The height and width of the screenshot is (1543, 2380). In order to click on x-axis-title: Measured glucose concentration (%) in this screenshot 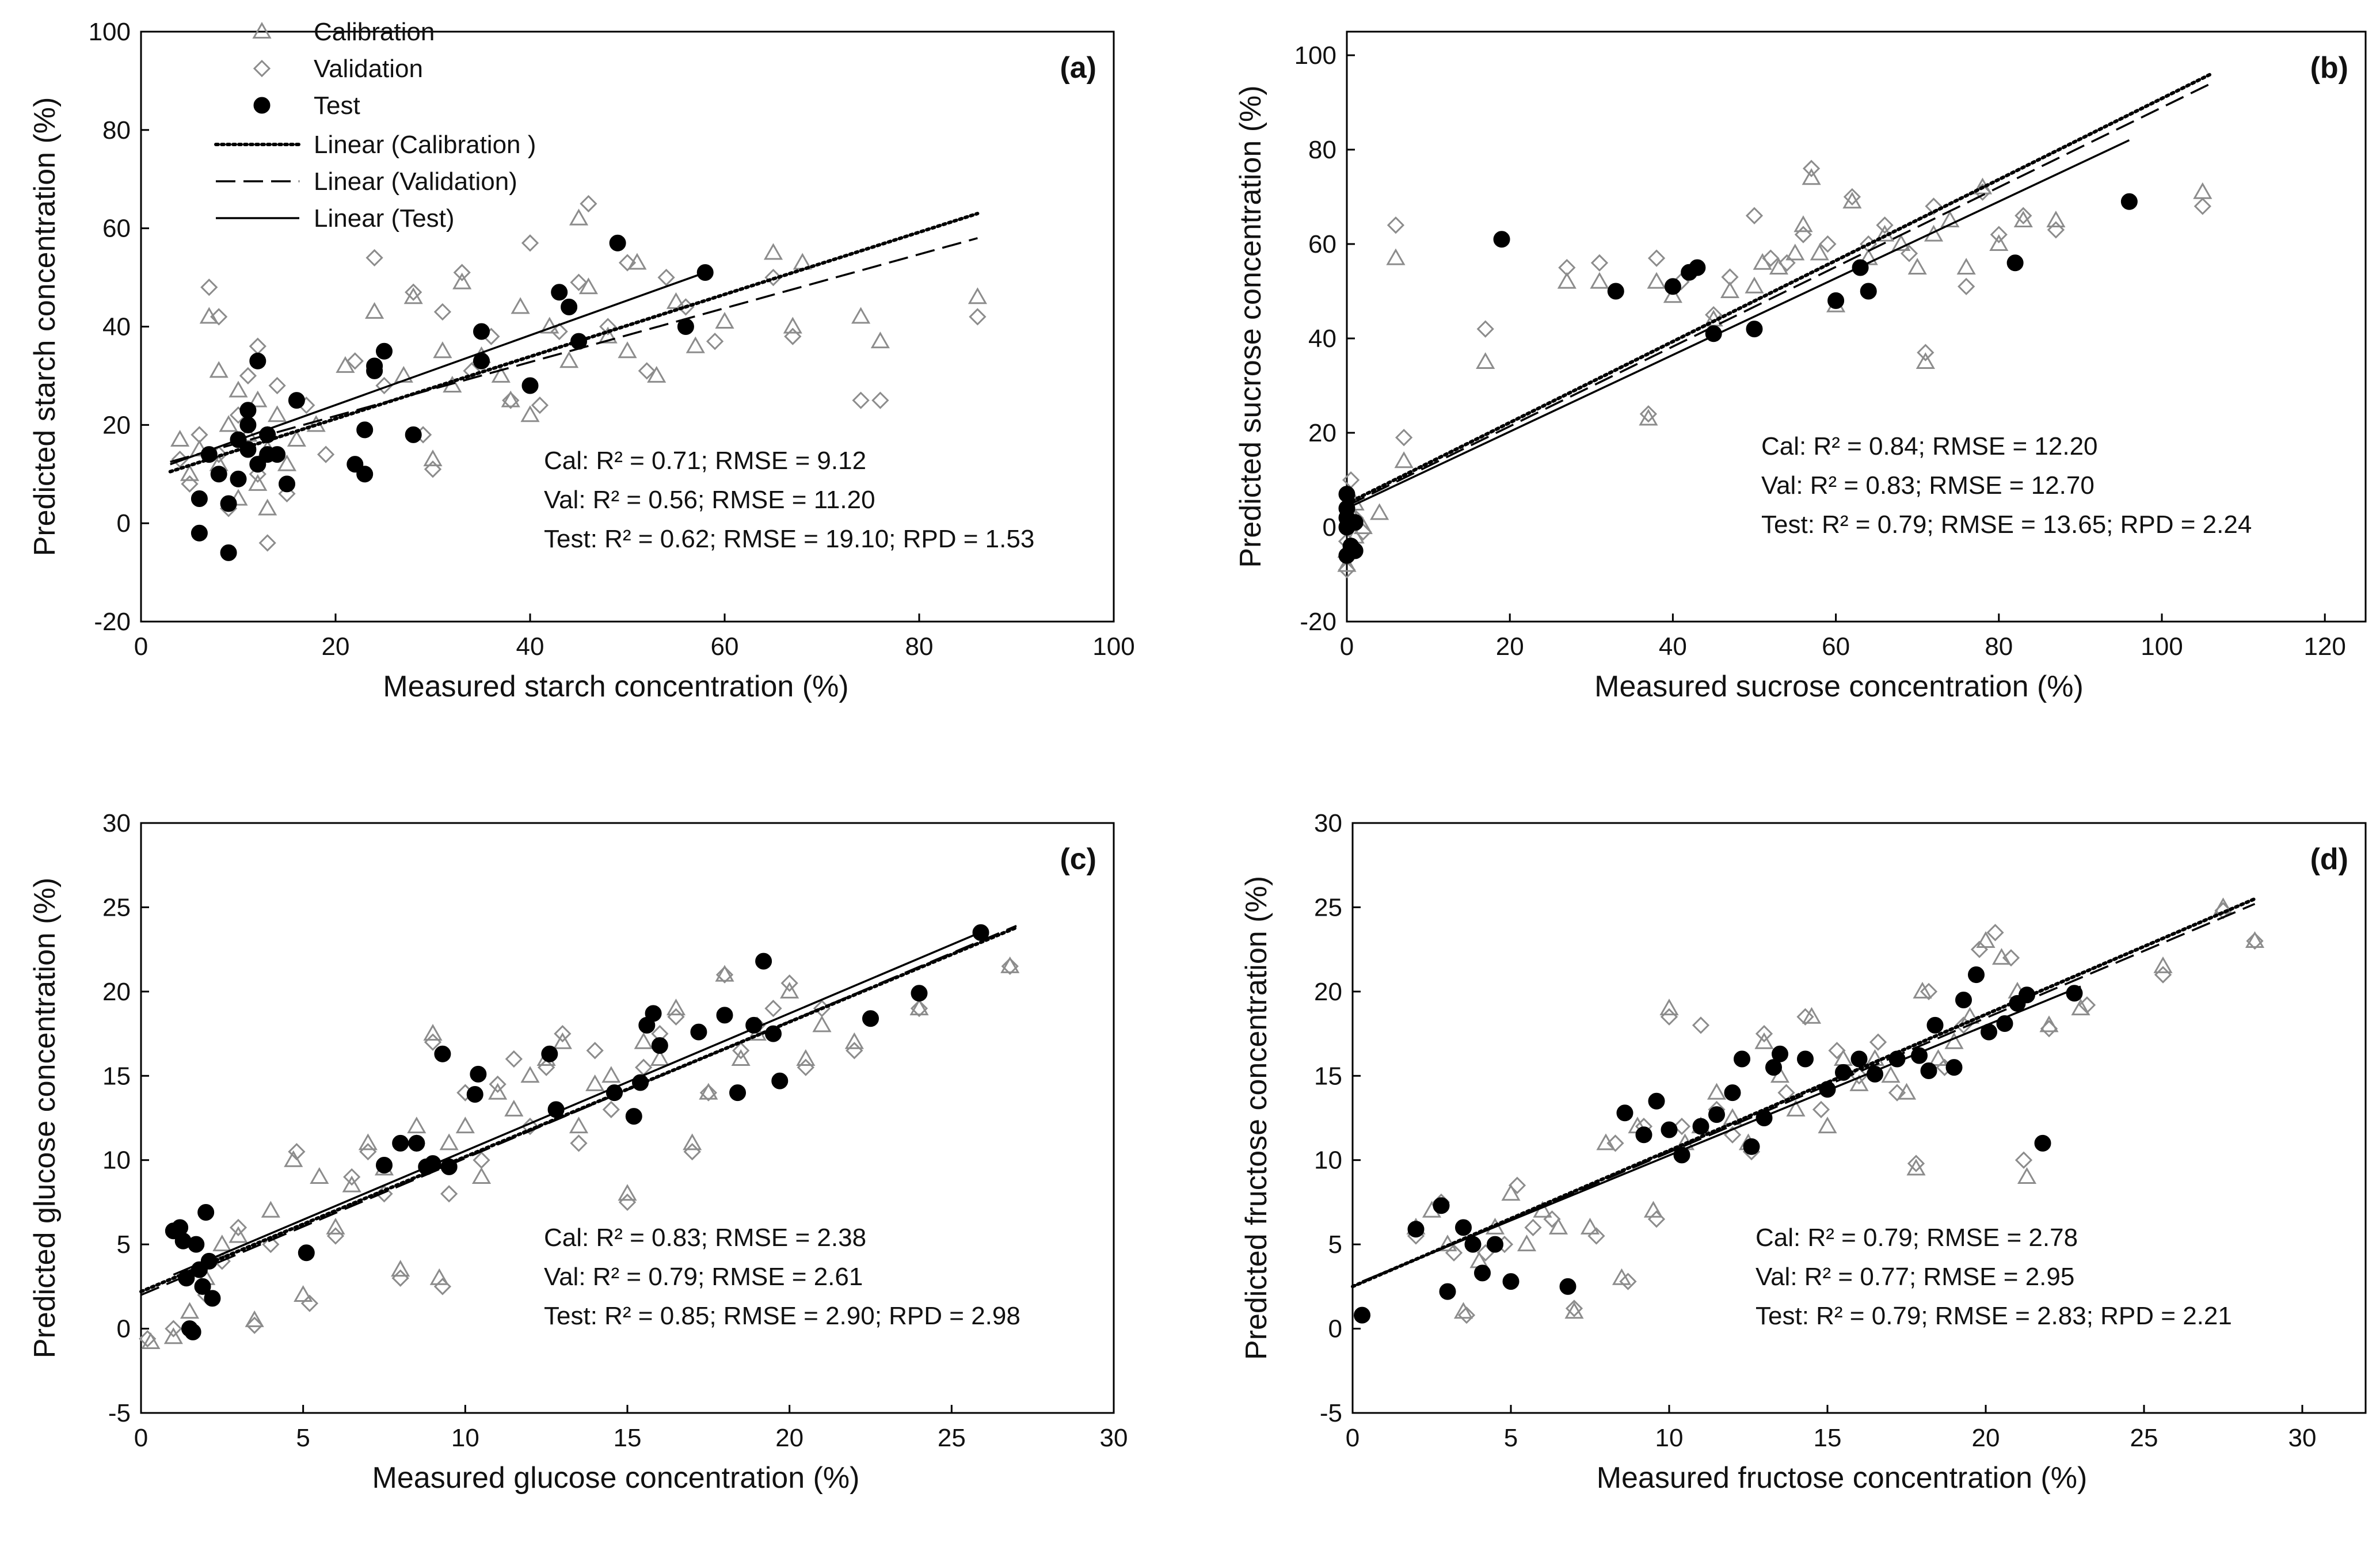, I will do `click(616, 1478)`.